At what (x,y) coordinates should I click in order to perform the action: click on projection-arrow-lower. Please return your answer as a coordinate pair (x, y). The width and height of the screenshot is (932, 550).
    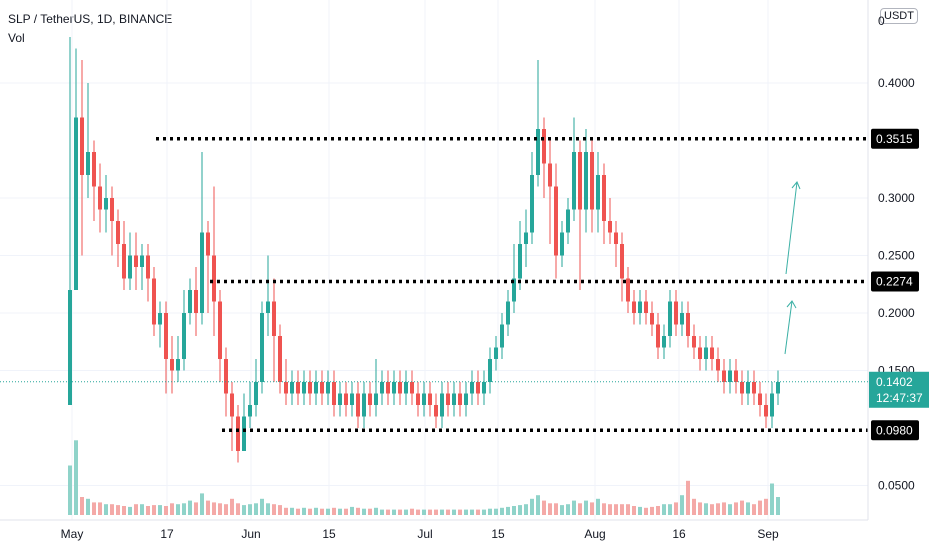
    Looking at the image, I should click on (788, 327).